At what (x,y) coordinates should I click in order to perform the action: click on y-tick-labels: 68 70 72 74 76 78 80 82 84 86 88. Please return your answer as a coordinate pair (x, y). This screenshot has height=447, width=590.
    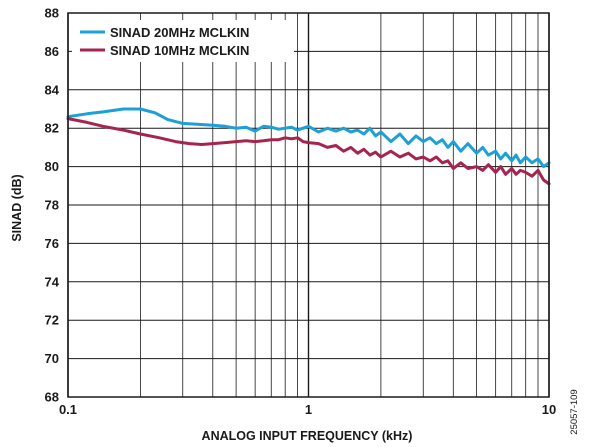
    Looking at the image, I should click on (52, 205).